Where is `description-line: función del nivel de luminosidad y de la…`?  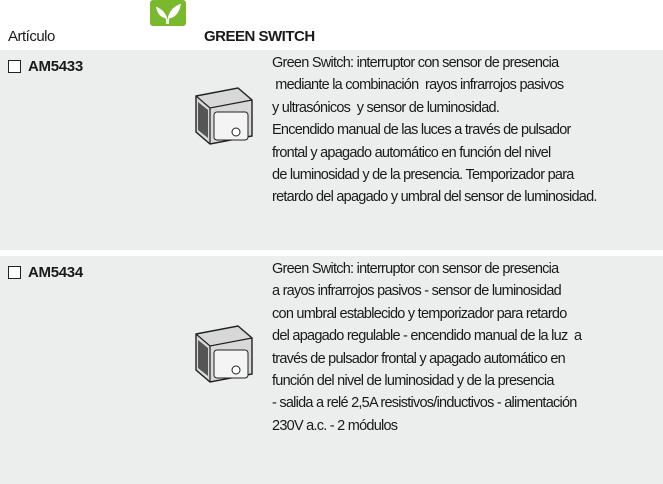 description-line: función del nivel de luminosidad y de la… is located at coordinates (413, 380).